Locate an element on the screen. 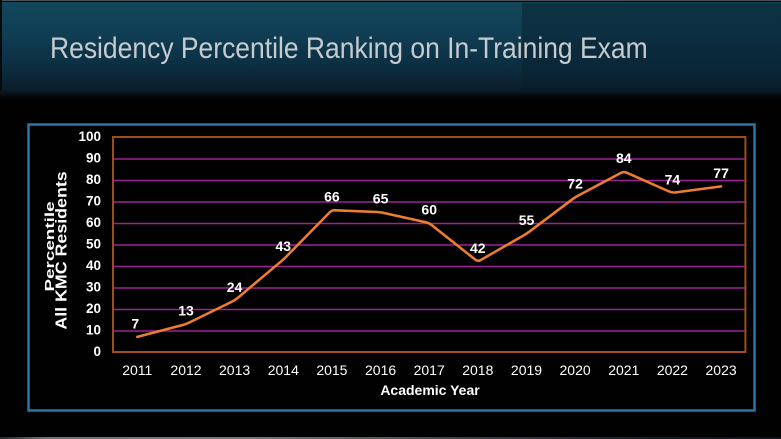 The height and width of the screenshot is (439, 781). svg-text: 77 is located at coordinates (721, 173).